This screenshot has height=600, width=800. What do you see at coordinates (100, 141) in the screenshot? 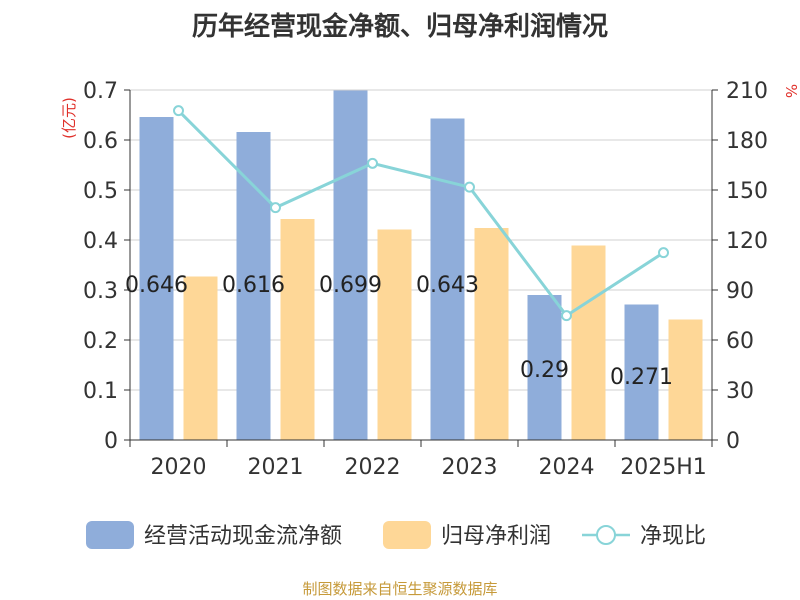
I see `left-tick-label: 0.6` at bounding box center [100, 141].